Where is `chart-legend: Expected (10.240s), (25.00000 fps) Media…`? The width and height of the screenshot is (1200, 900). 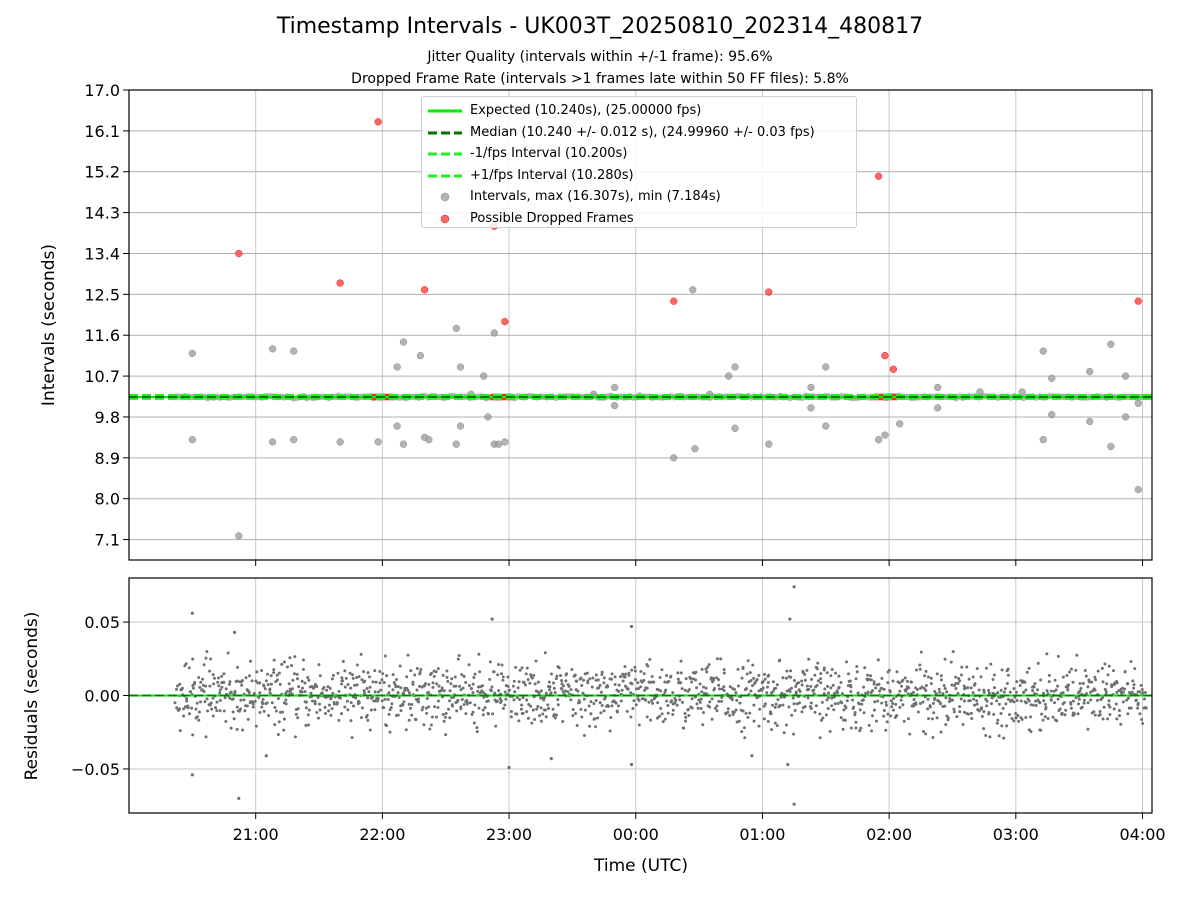
chart-legend: Expected (10.240s), (25.00000 fps) Media… is located at coordinates (639, 162).